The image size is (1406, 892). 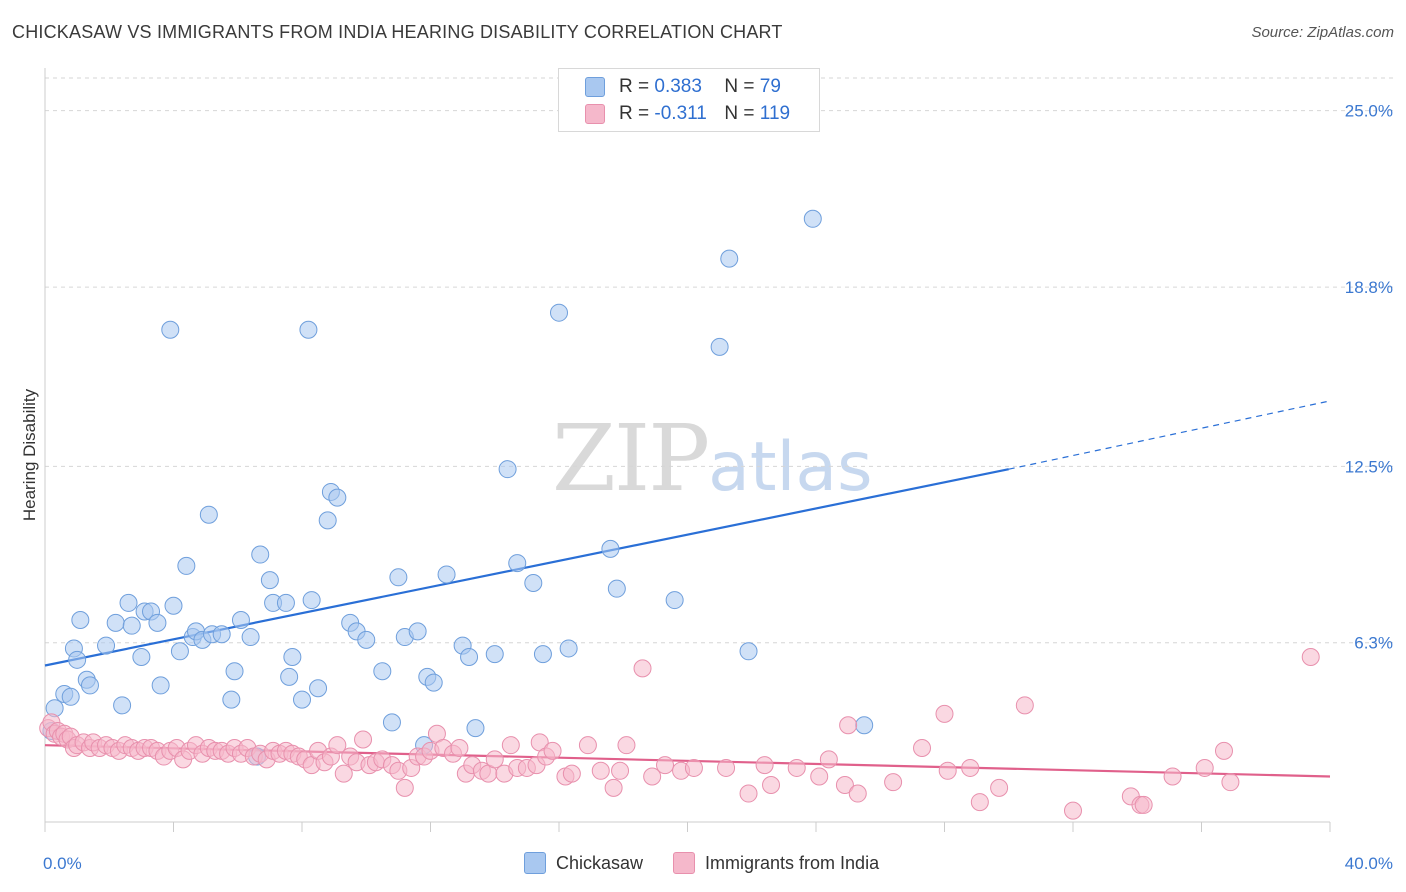 I want to click on chickasaw-trend-extension, so click(x=1169, y=435).